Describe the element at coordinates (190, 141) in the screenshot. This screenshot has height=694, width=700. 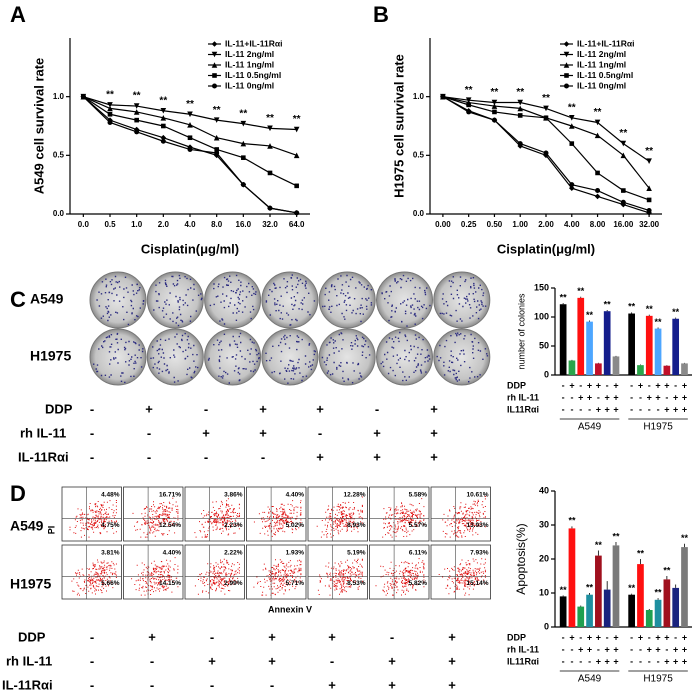
I see `series-line` at that location.